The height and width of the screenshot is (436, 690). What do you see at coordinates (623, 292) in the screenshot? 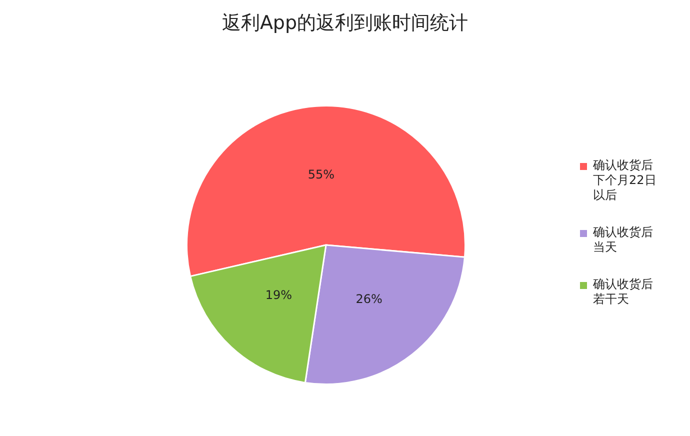
I see `legend-label: 确认收货后若干天` at bounding box center [623, 292].